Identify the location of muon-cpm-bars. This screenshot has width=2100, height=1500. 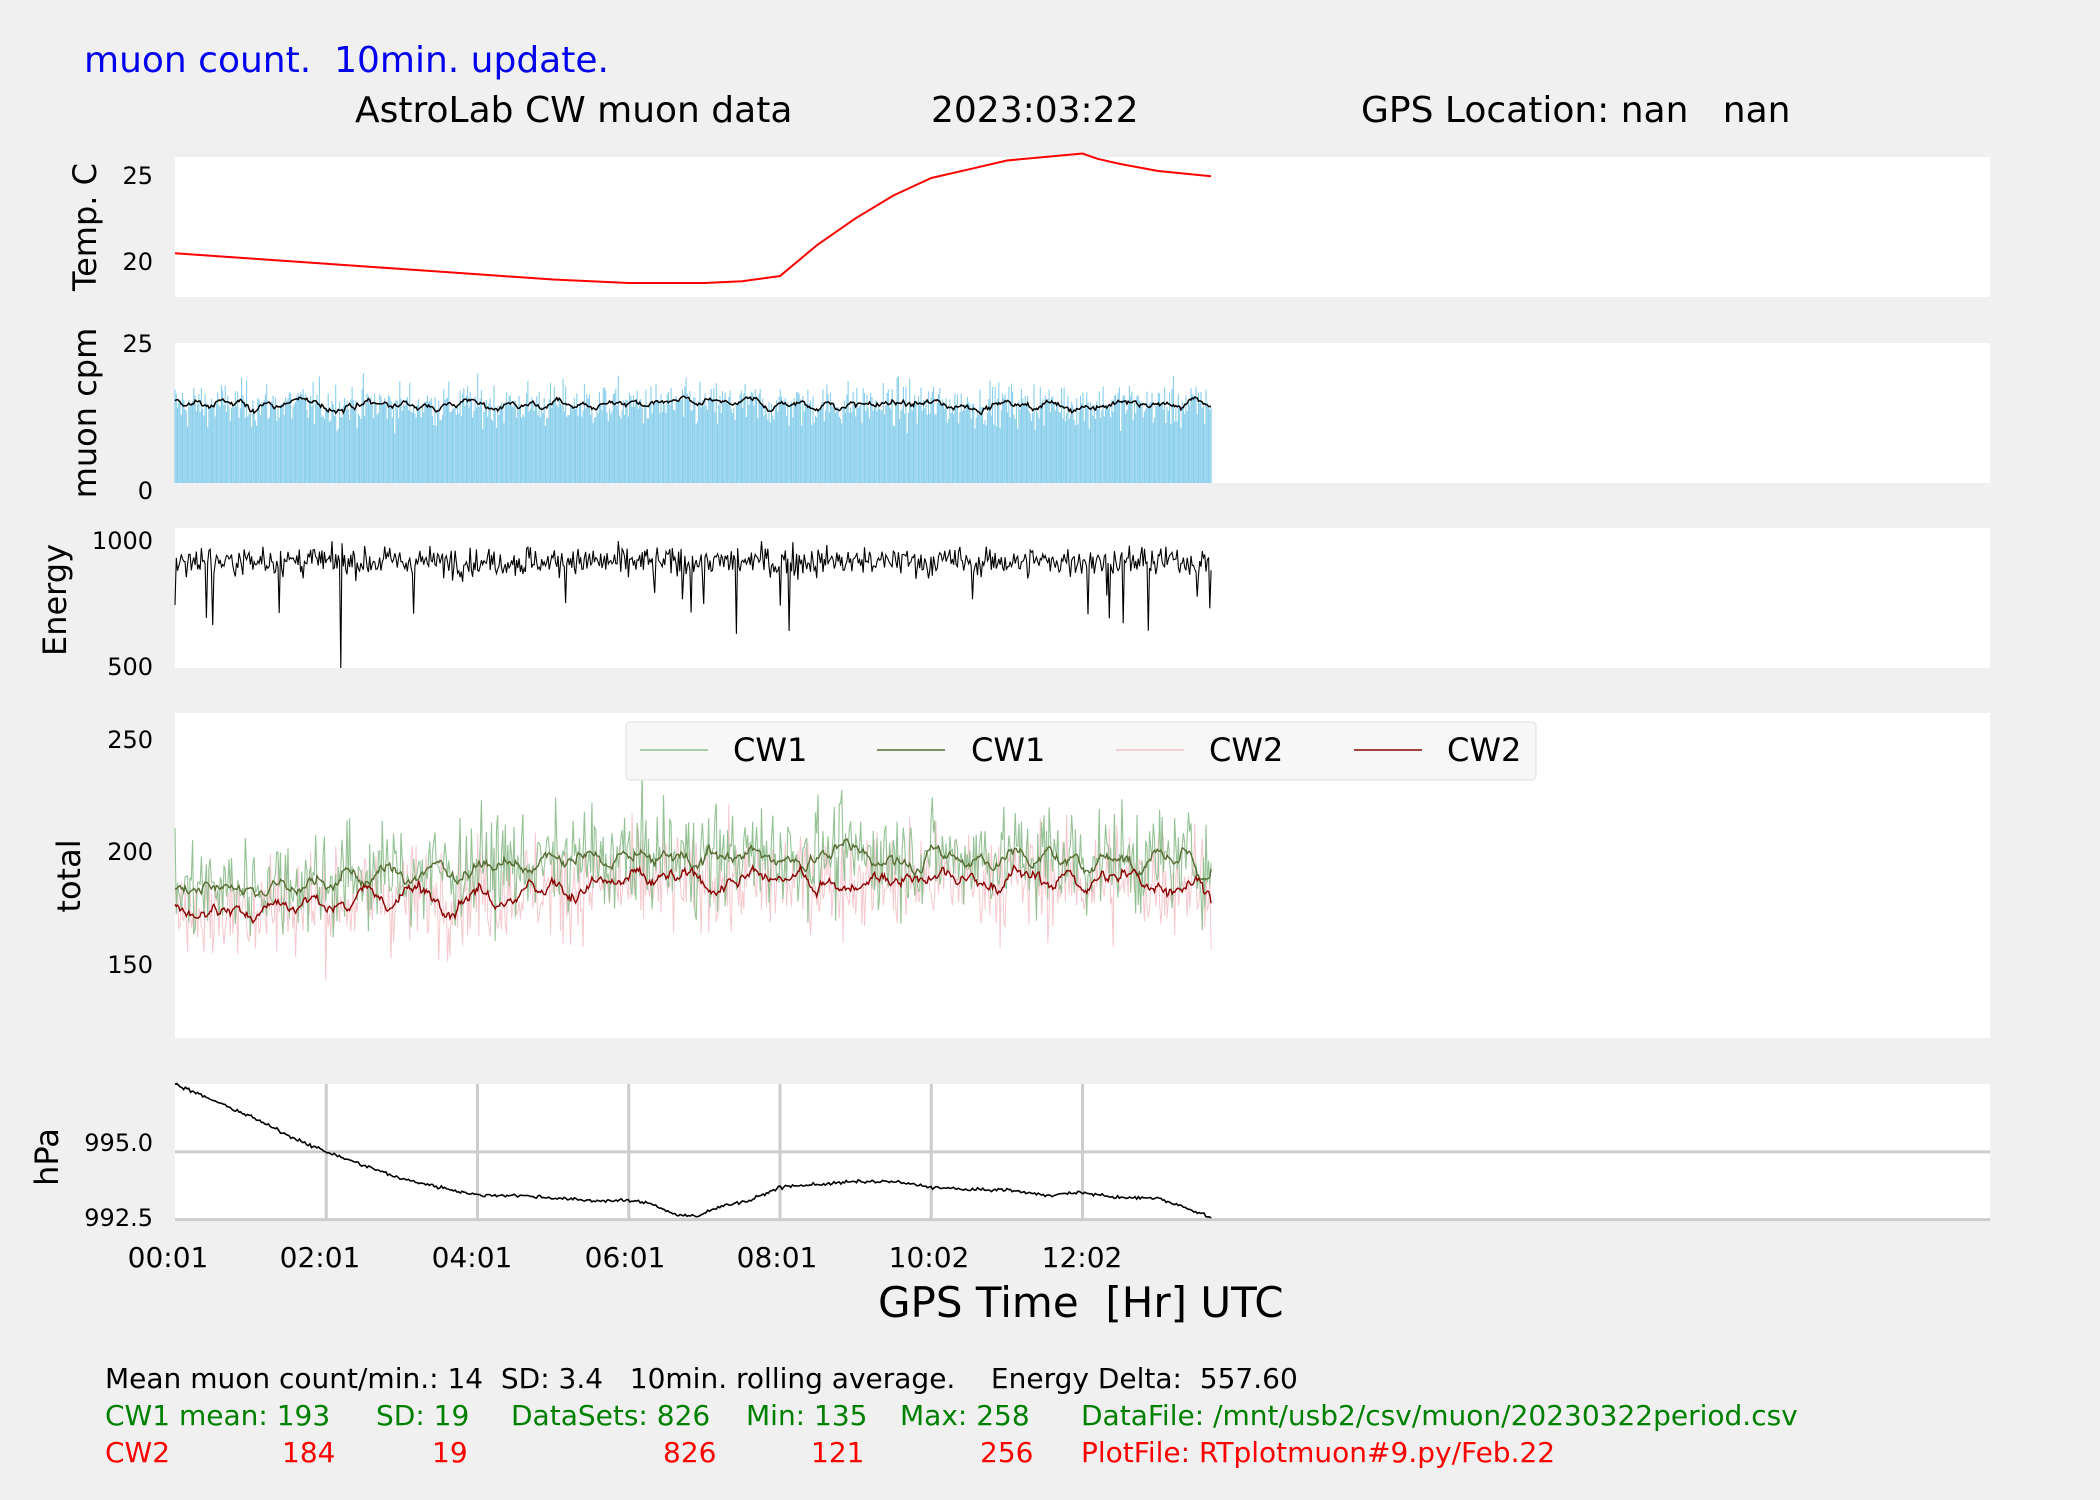
(693, 428).